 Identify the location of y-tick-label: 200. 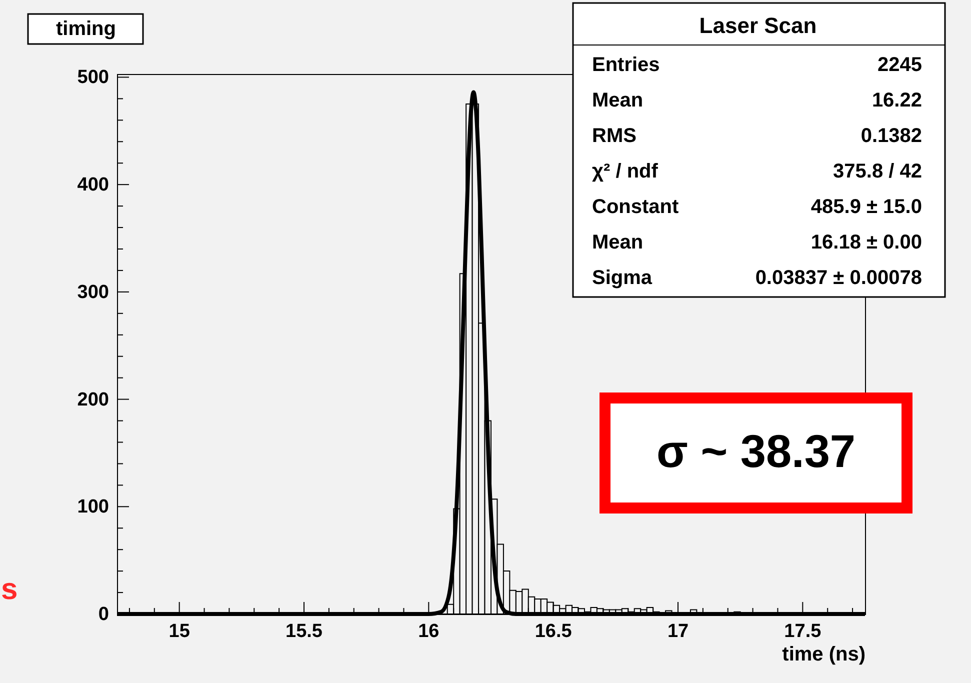
(93, 399).